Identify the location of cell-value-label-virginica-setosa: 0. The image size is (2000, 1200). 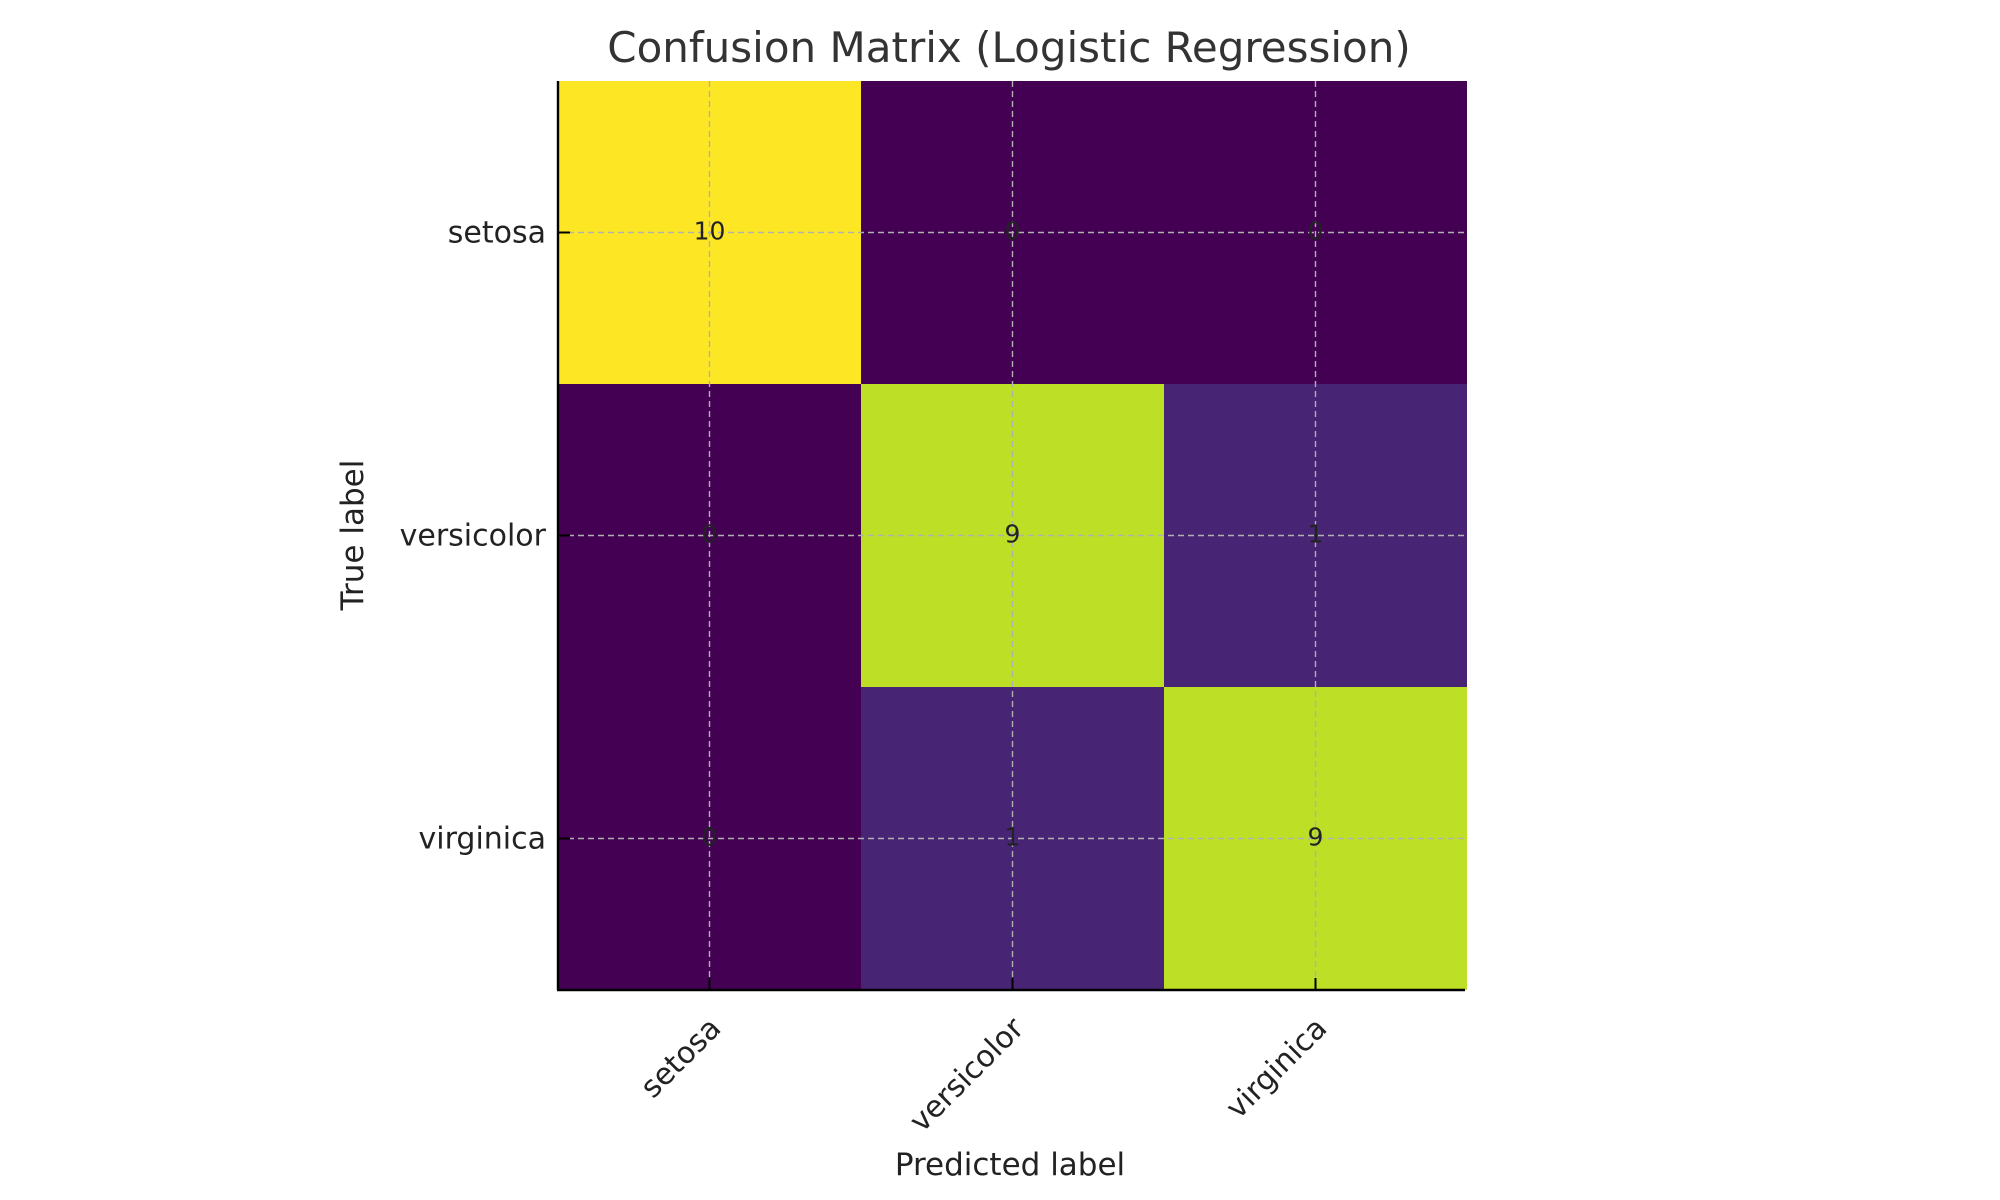
(710, 837).